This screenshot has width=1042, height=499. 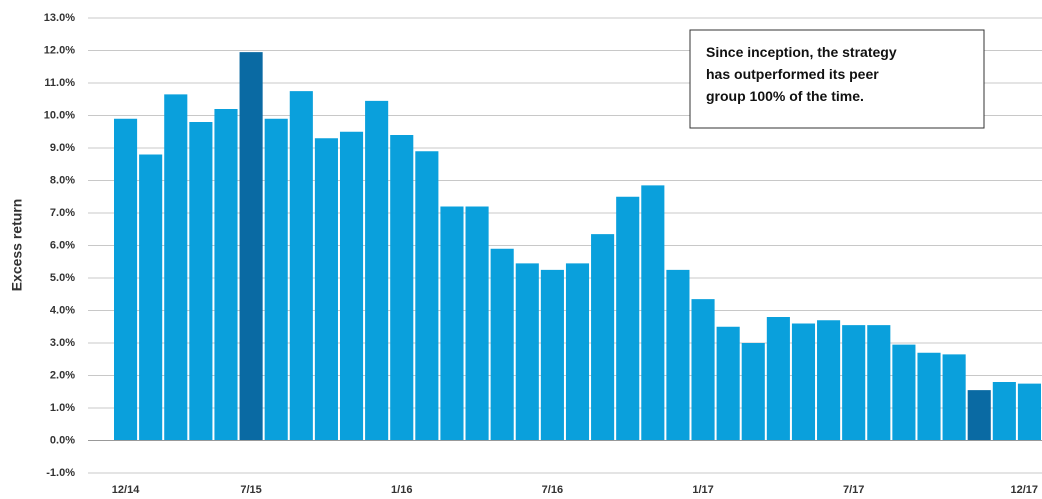 I want to click on y-tick-label: 11.0%, so click(x=59, y=83).